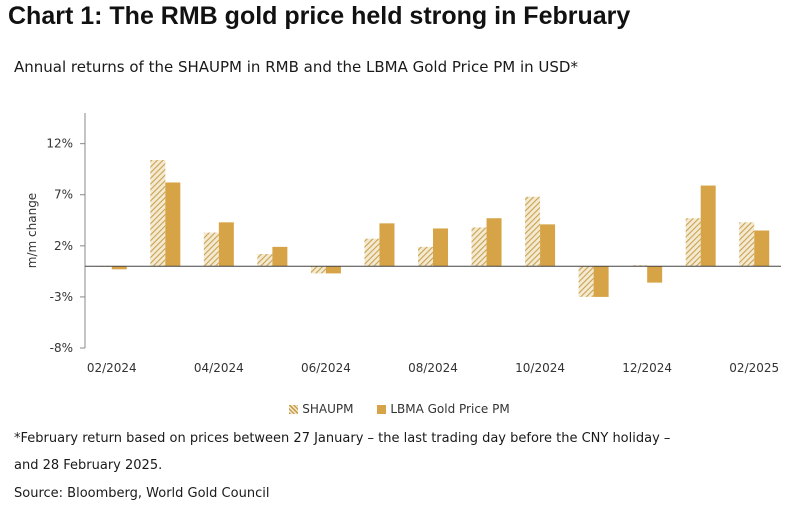 The image size is (799, 510). I want to click on y-tick-label: -3%, so click(61, 297).